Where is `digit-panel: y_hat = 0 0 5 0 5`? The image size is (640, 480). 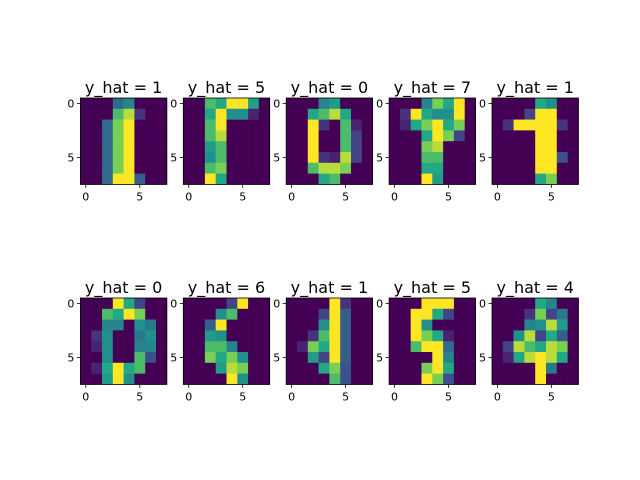 digit-panel: y_hat = 0 0 5 0 5 is located at coordinates (323, 140).